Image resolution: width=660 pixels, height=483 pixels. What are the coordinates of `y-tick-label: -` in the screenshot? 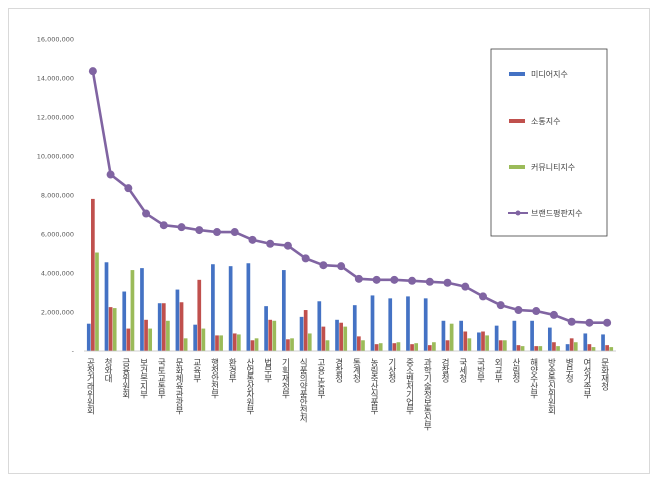 It's located at (73, 352).